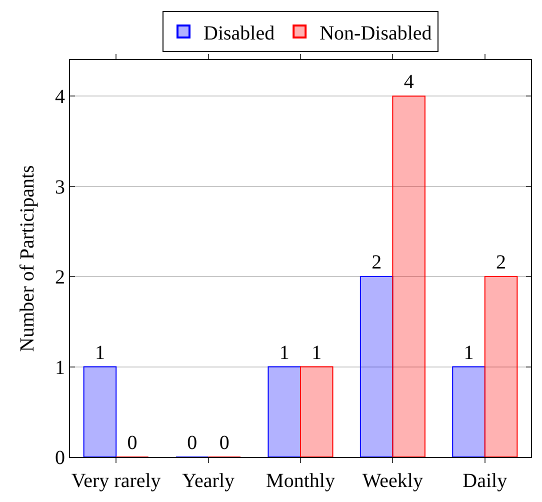 This screenshot has width=542, height=502. Describe the element at coordinates (60, 97) in the screenshot. I see `y-tick-label: 4` at that location.